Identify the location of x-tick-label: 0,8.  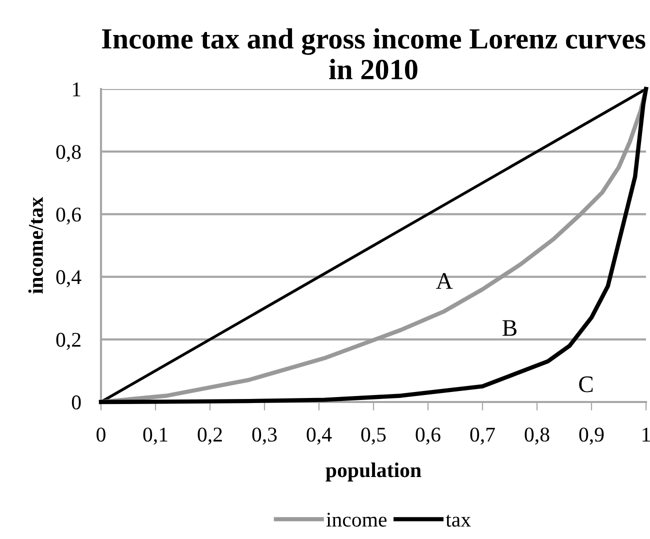
(537, 436).